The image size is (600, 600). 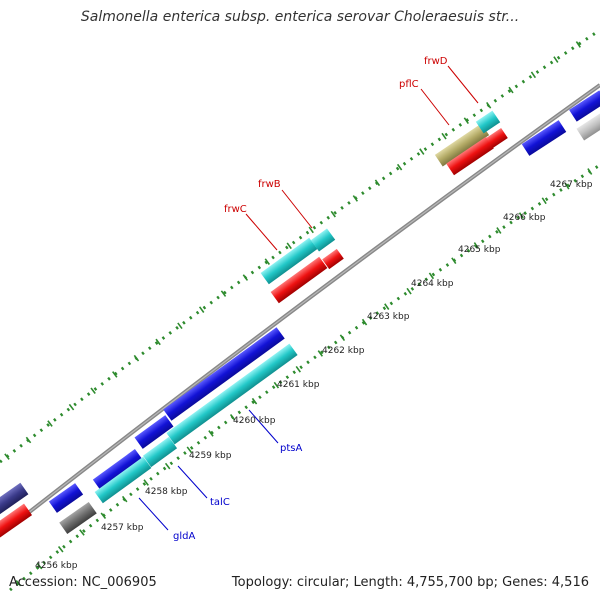 What do you see at coordinates (83, 582) in the screenshot?
I see `accession-text: Accession: NC_006905` at bounding box center [83, 582].